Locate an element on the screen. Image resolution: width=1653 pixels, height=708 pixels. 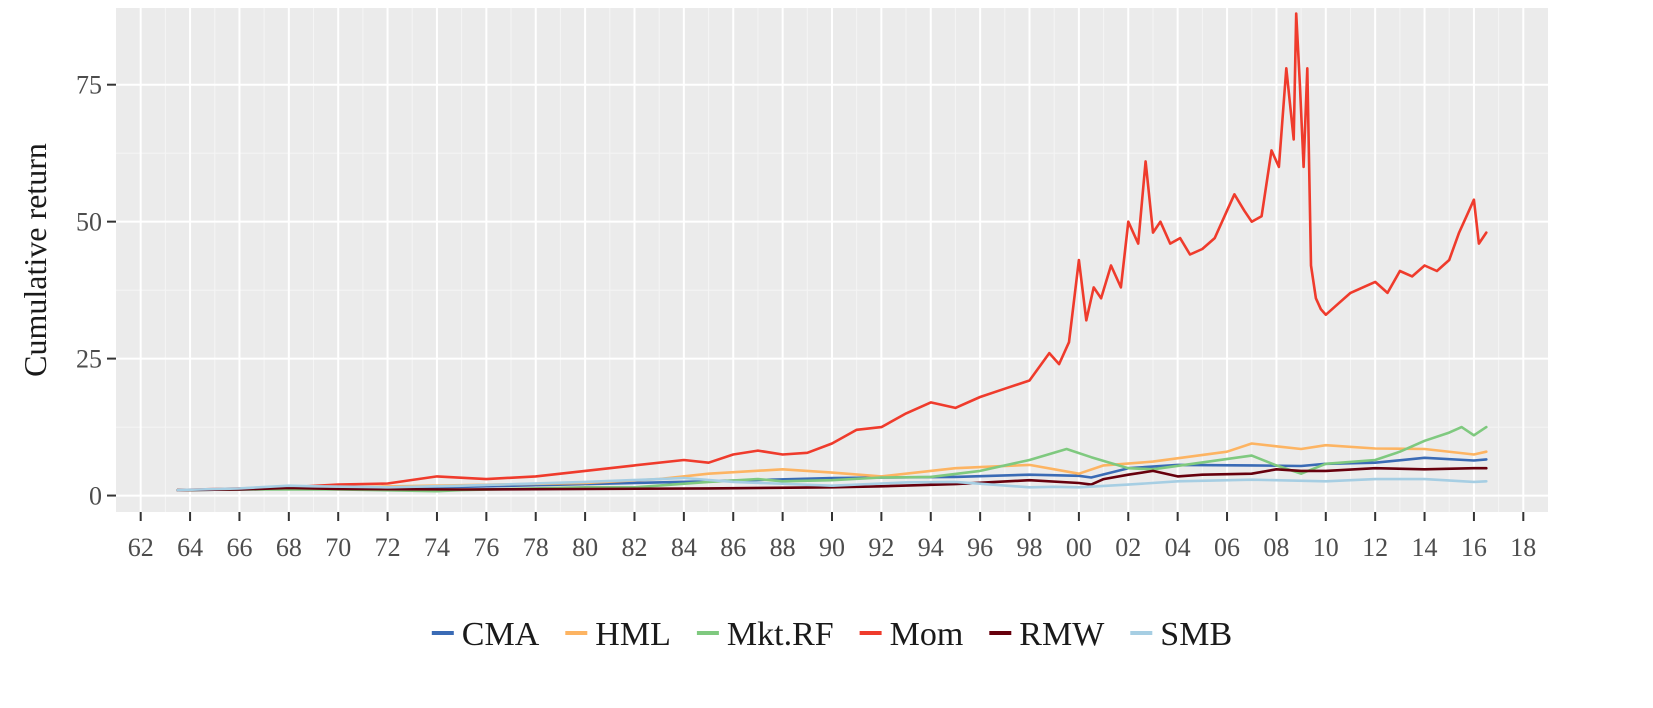
legend-item-mkt-rf: Mkt.RF is located at coordinates (765, 634).